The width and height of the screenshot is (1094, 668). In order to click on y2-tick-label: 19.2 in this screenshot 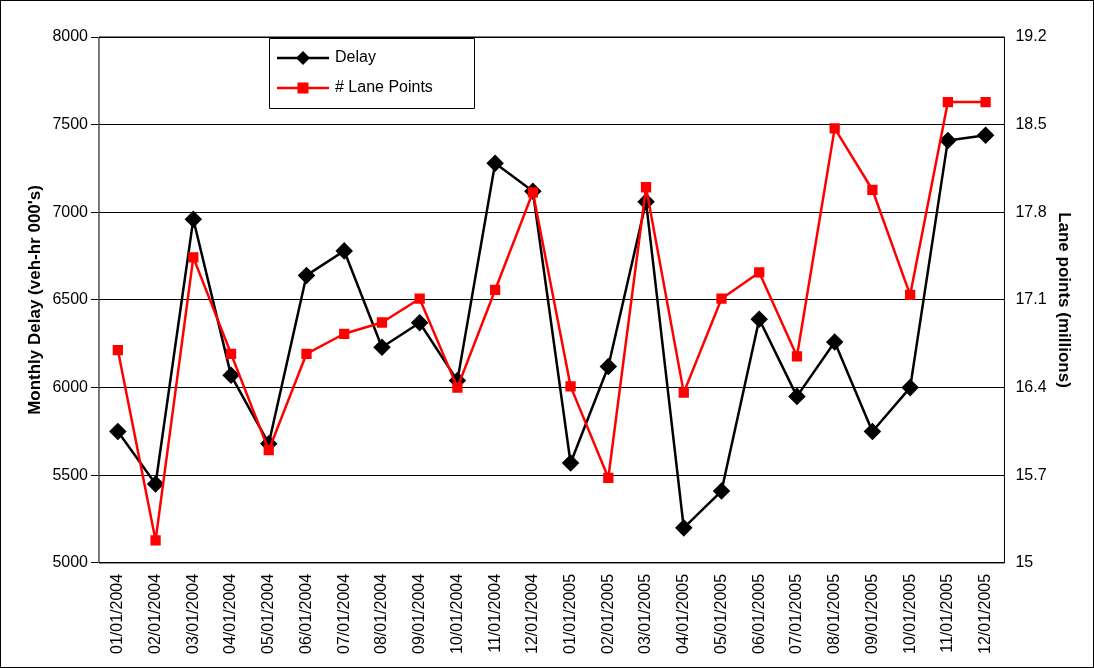, I will do `click(1031, 36)`.